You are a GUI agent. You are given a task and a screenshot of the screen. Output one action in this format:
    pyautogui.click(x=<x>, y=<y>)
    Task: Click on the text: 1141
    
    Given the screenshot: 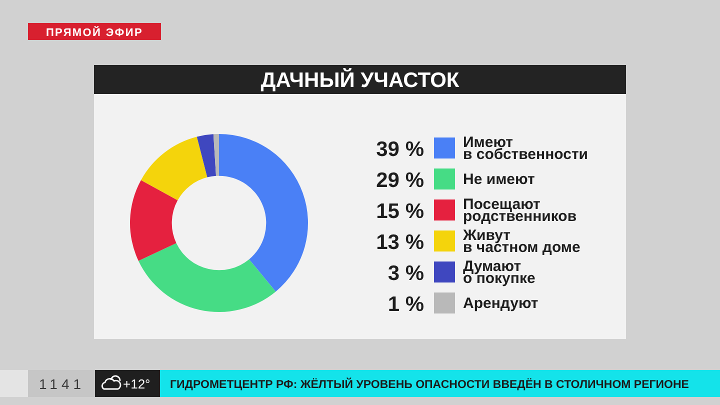 What is the action you would take?
    pyautogui.click(x=62, y=384)
    